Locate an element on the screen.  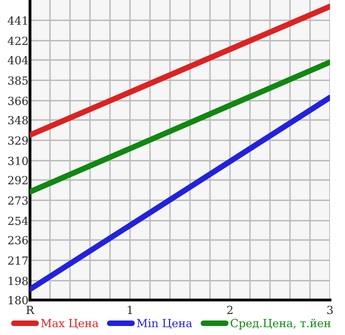
y-tick-label: 422 is located at coordinates (18, 40).